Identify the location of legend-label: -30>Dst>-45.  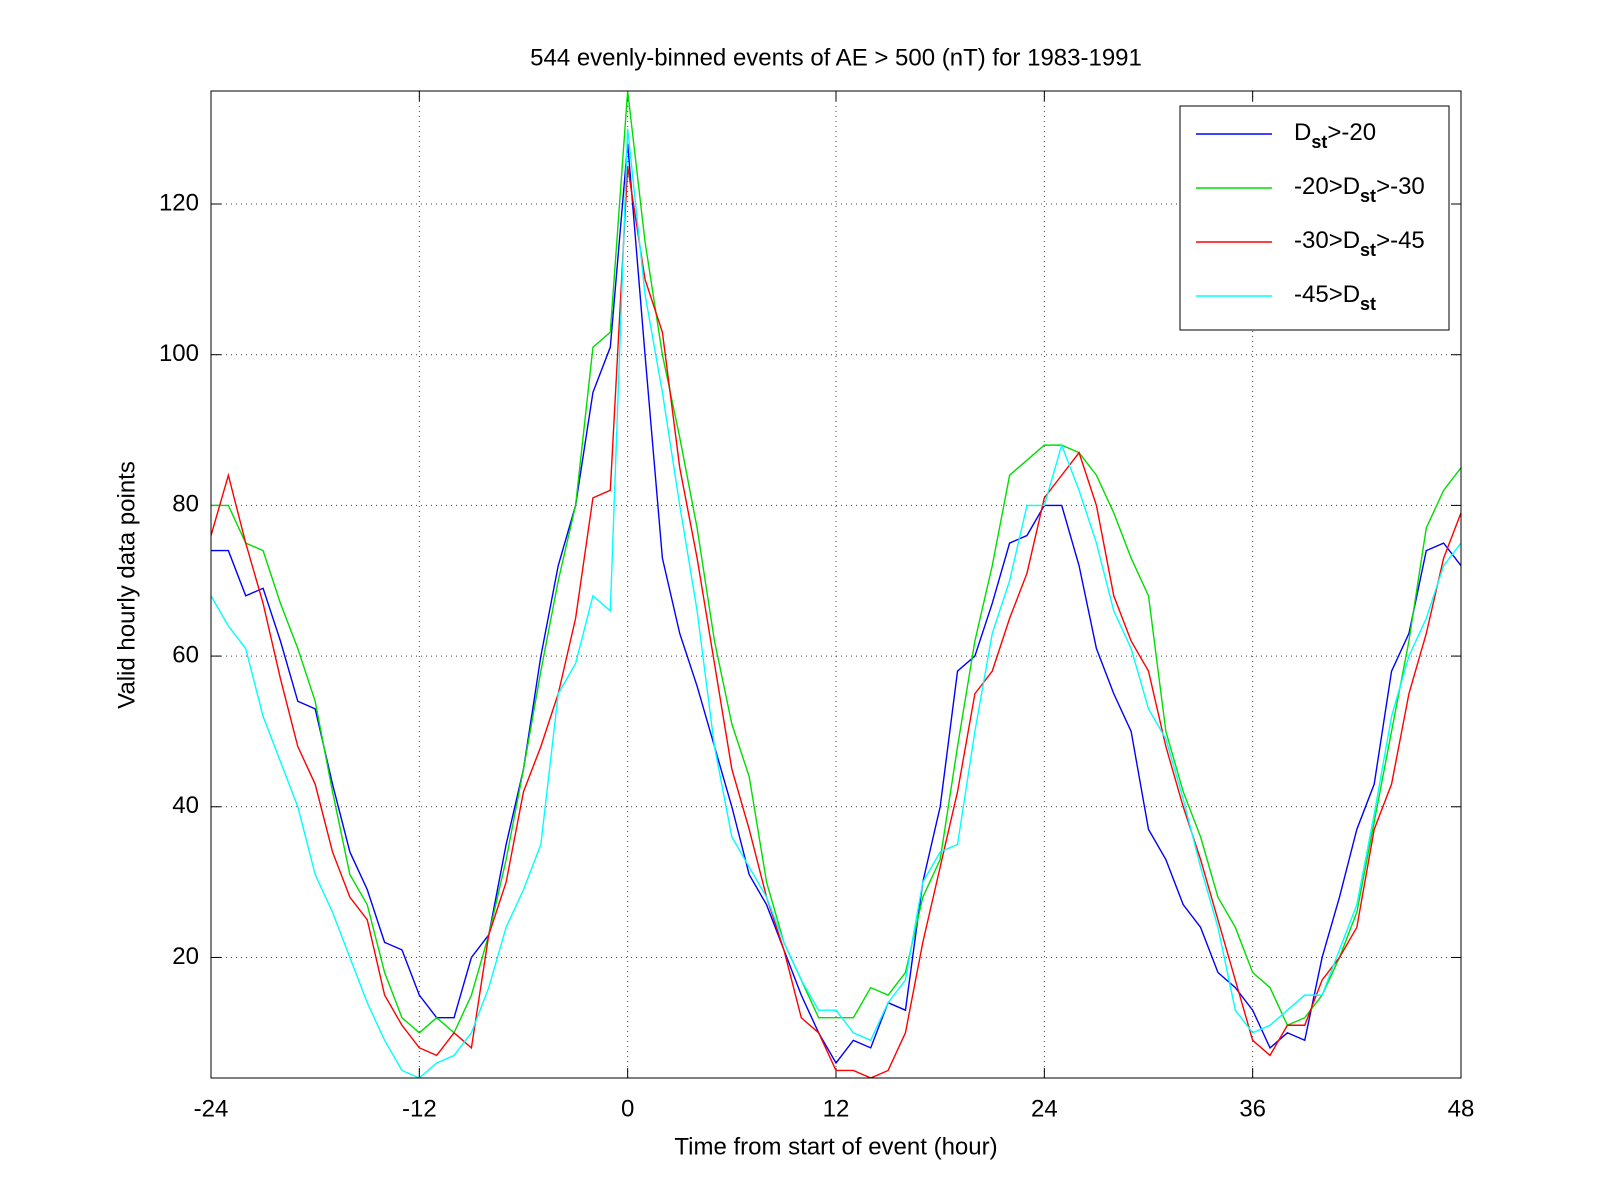
(1359, 243).